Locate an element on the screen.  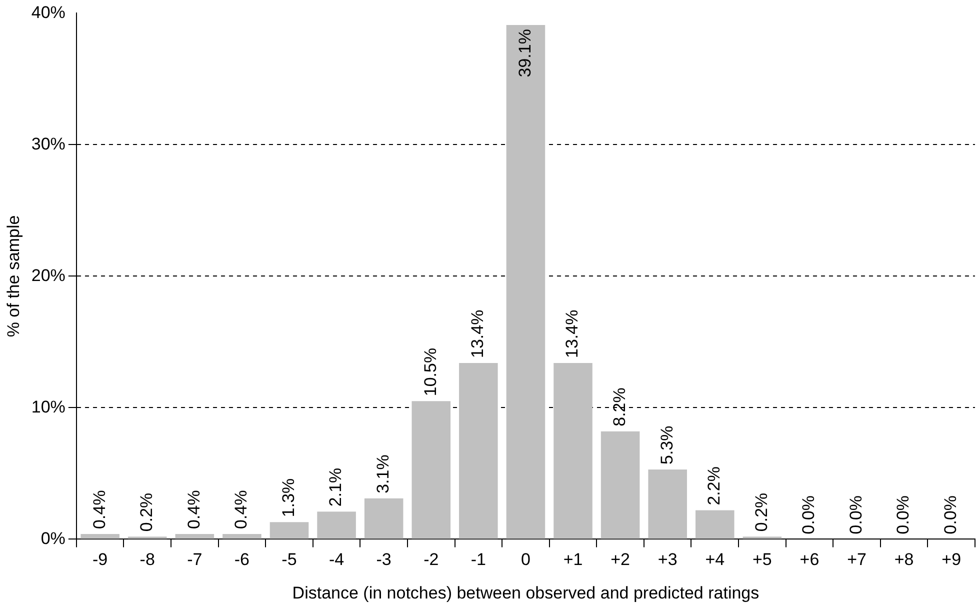
x-tick-label: -9 is located at coordinates (100, 560).